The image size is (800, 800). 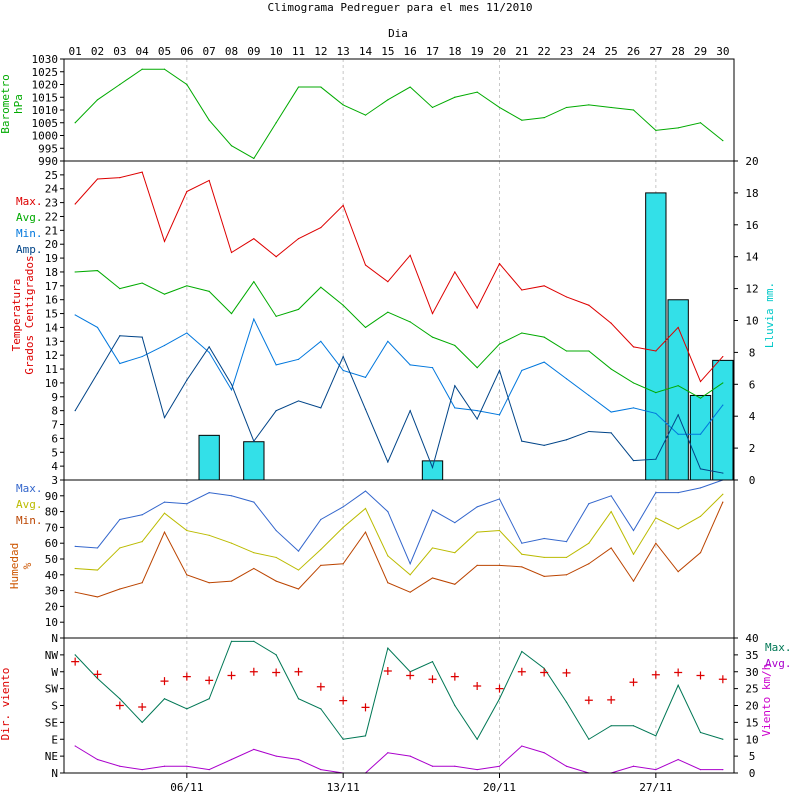 What do you see at coordinates (752, 480) in the screenshot?
I see `rain-ytick-label-0: 0` at bounding box center [752, 480].